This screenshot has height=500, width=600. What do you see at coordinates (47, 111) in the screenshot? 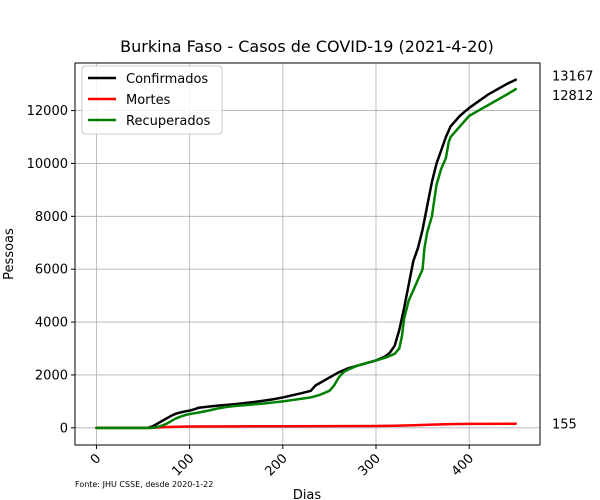
I see `y-tick-label: 12000` at bounding box center [47, 111].